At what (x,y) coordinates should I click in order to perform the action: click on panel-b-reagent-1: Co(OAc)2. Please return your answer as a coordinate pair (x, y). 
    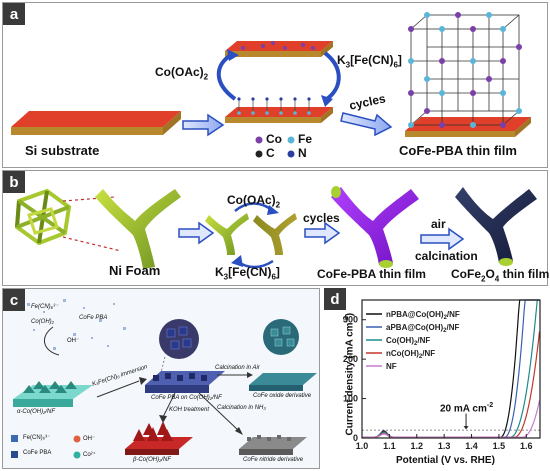
    Looking at the image, I should click on (254, 201).